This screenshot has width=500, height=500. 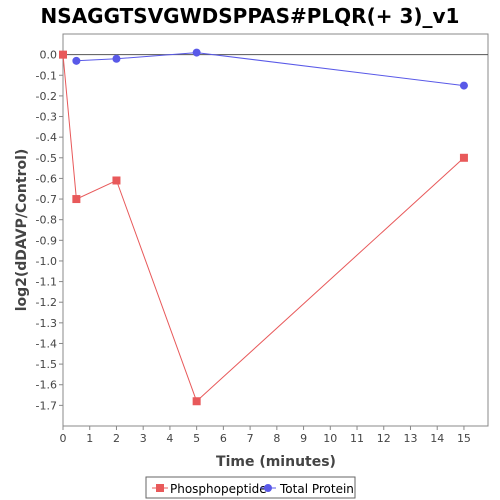 I want to click on x-axis: 0 1 2 3 4 5 6 7 8 9 10 11 12 13 14 15, so click(x=265, y=435).